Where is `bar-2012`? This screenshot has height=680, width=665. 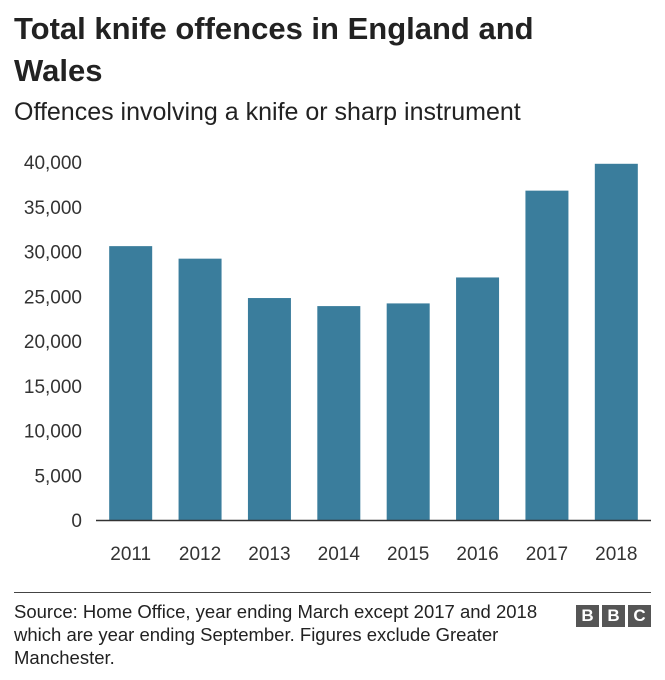 bar-2012 is located at coordinates (200, 389).